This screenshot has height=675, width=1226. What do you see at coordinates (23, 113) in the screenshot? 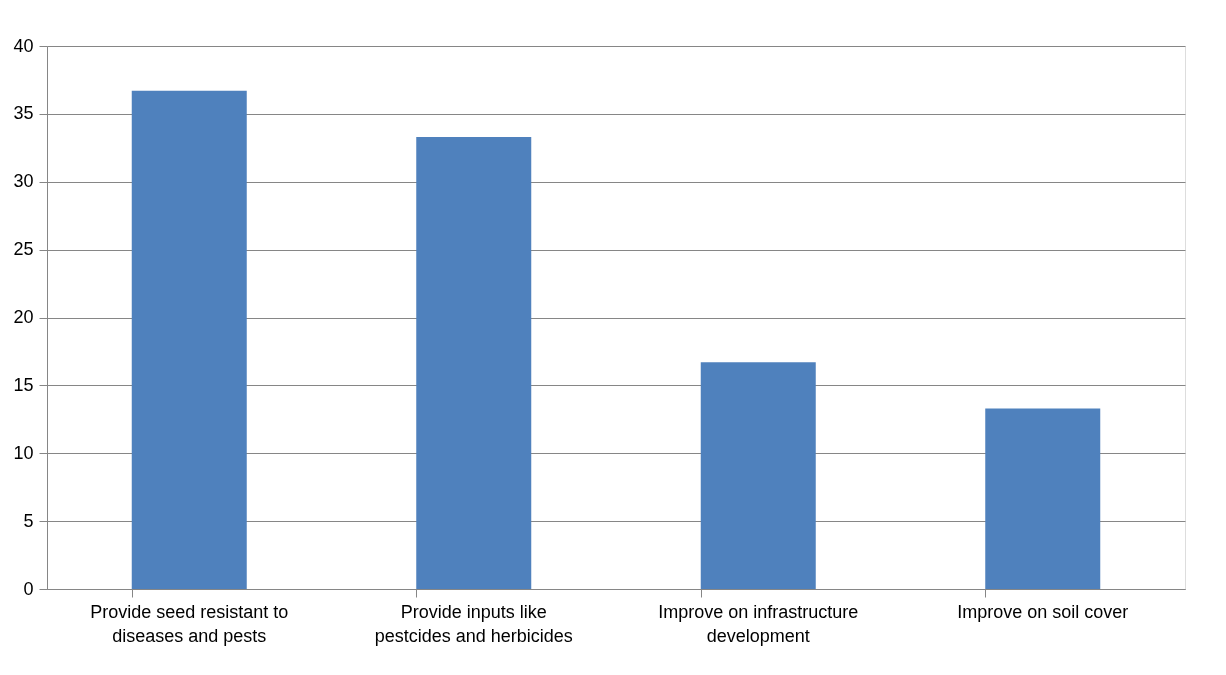
I see `y-tick-label: 35` at bounding box center [23, 113].